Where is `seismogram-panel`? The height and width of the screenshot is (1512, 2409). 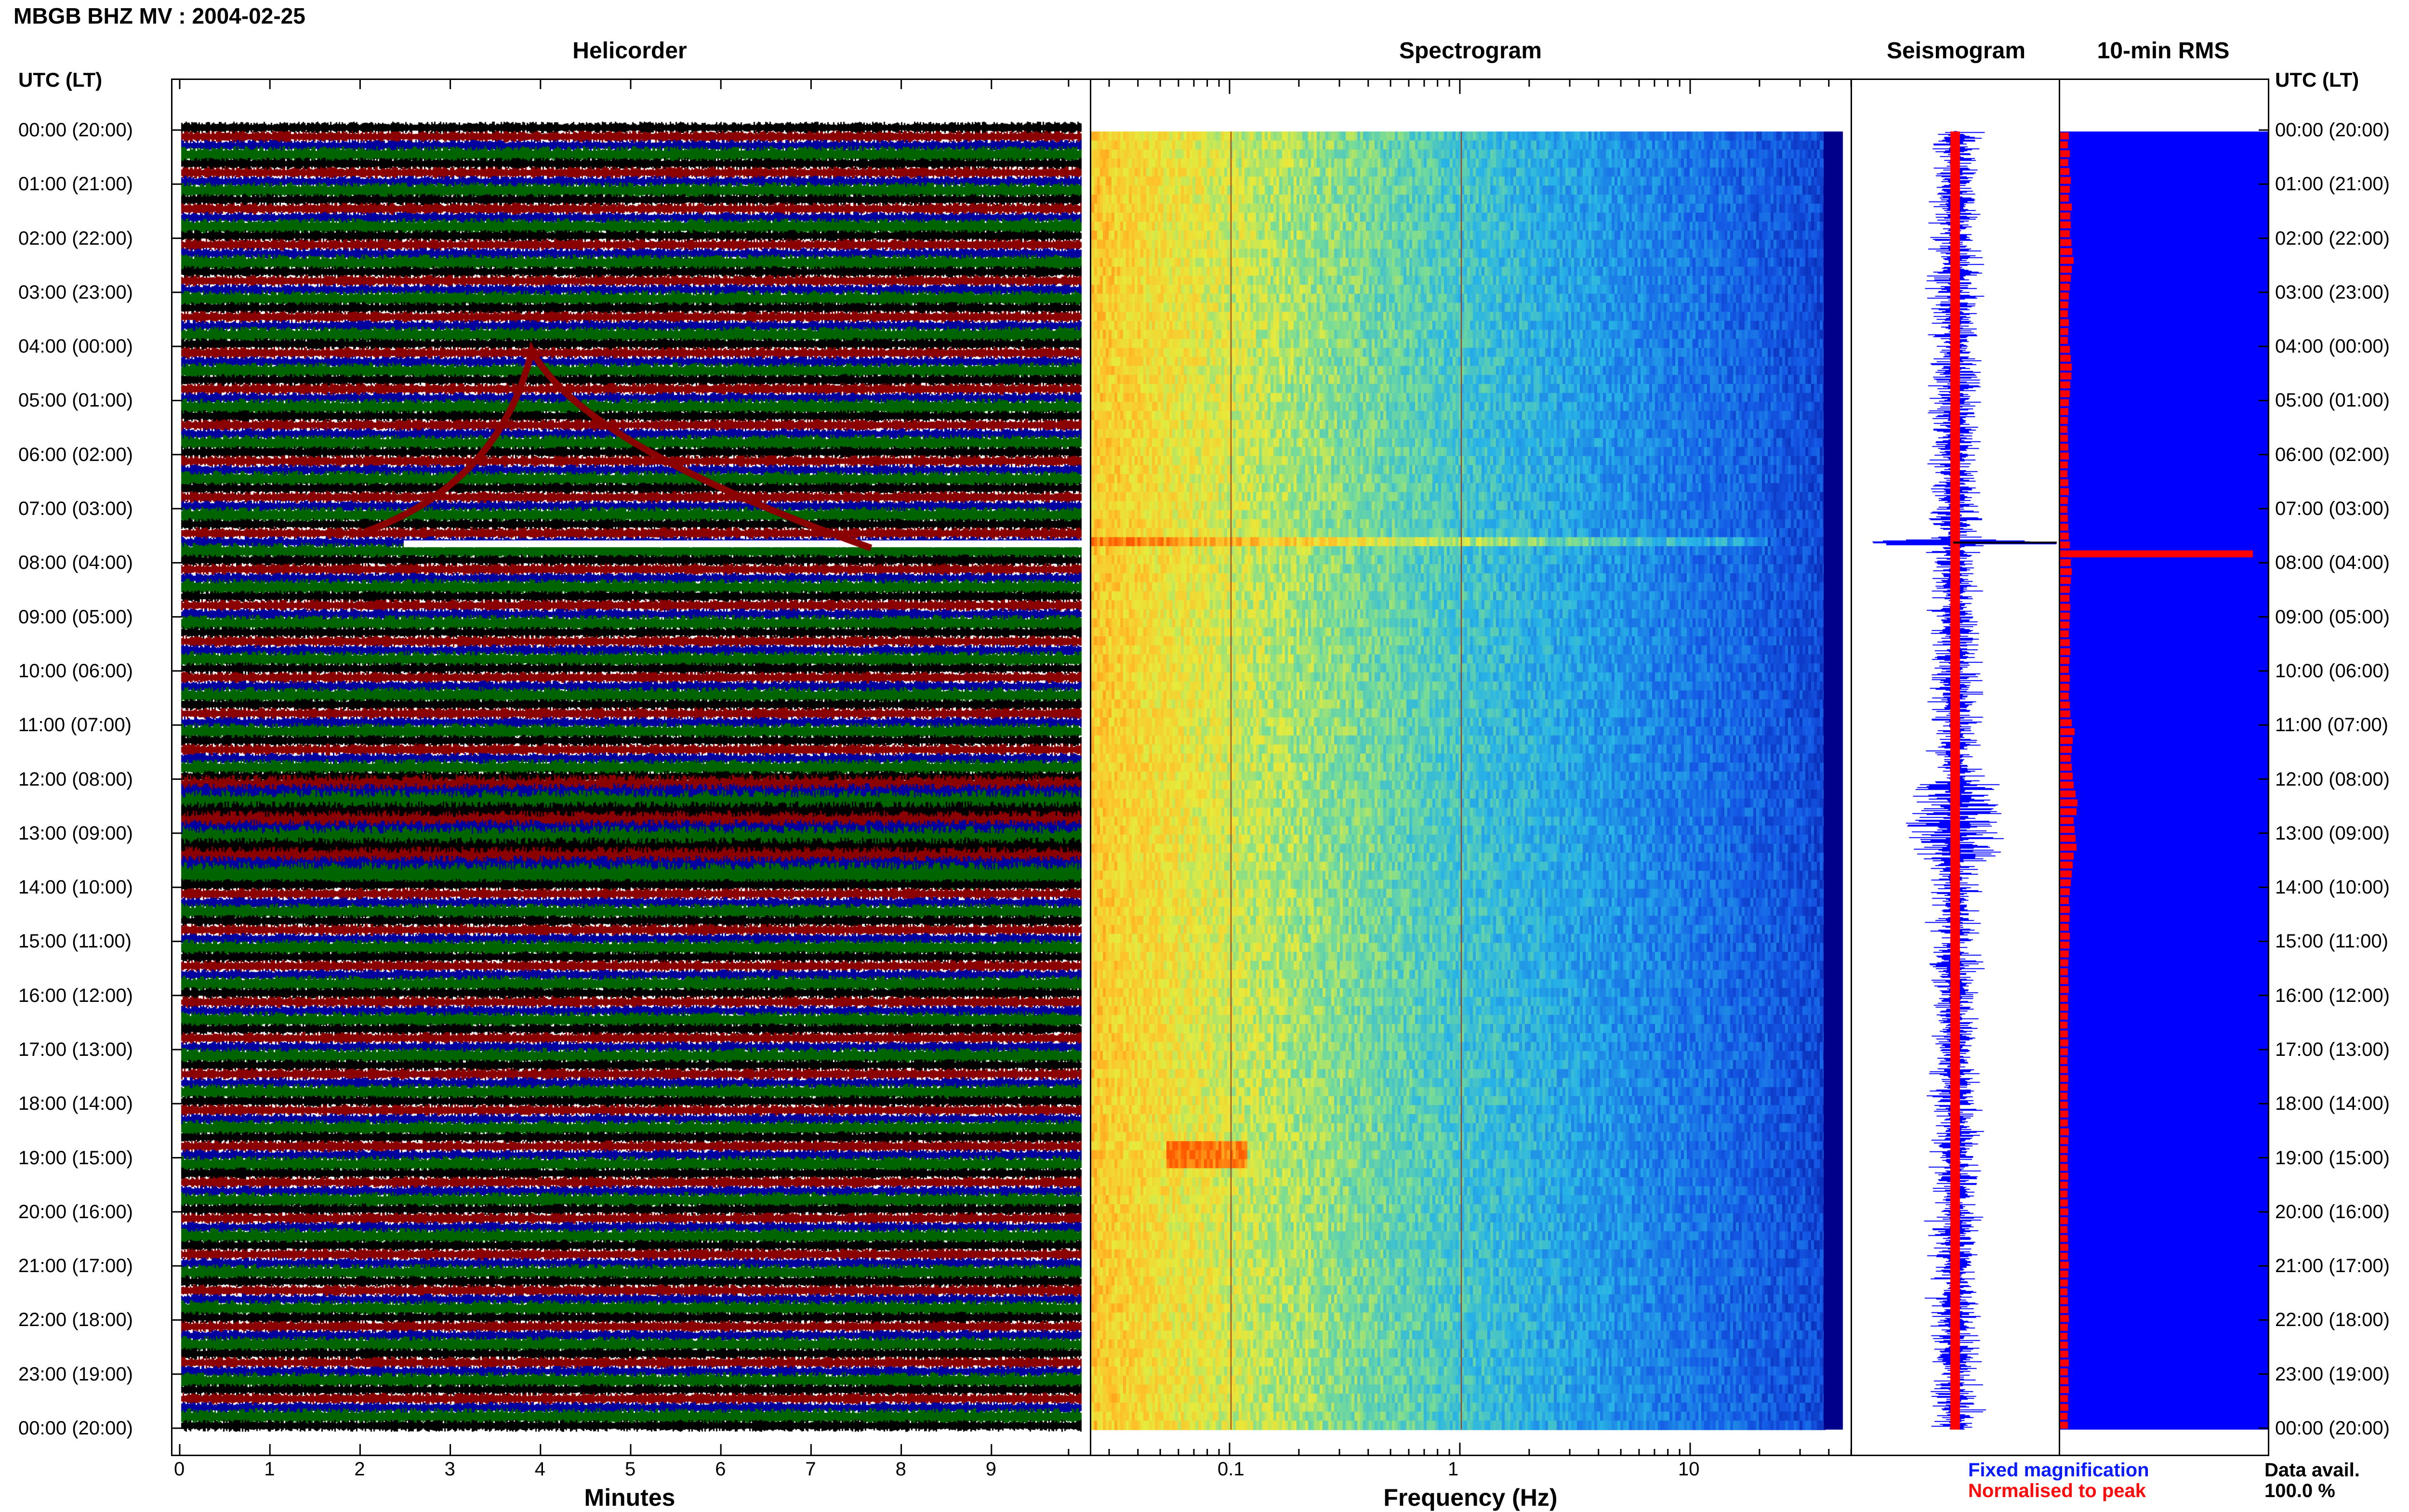 seismogram-panel is located at coordinates (1955, 767).